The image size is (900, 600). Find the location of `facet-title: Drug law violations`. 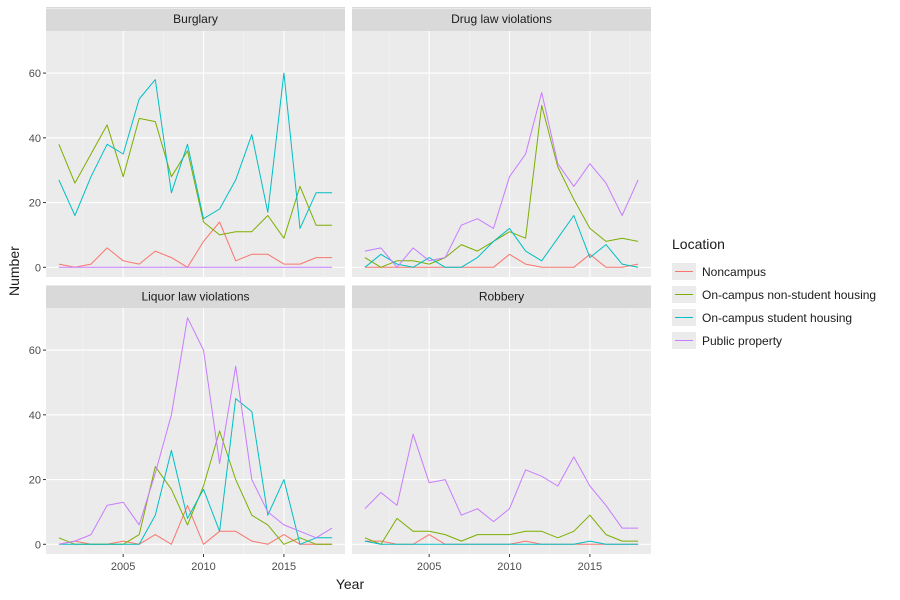

facet-title: Drug law violations is located at coordinates (501, 19).